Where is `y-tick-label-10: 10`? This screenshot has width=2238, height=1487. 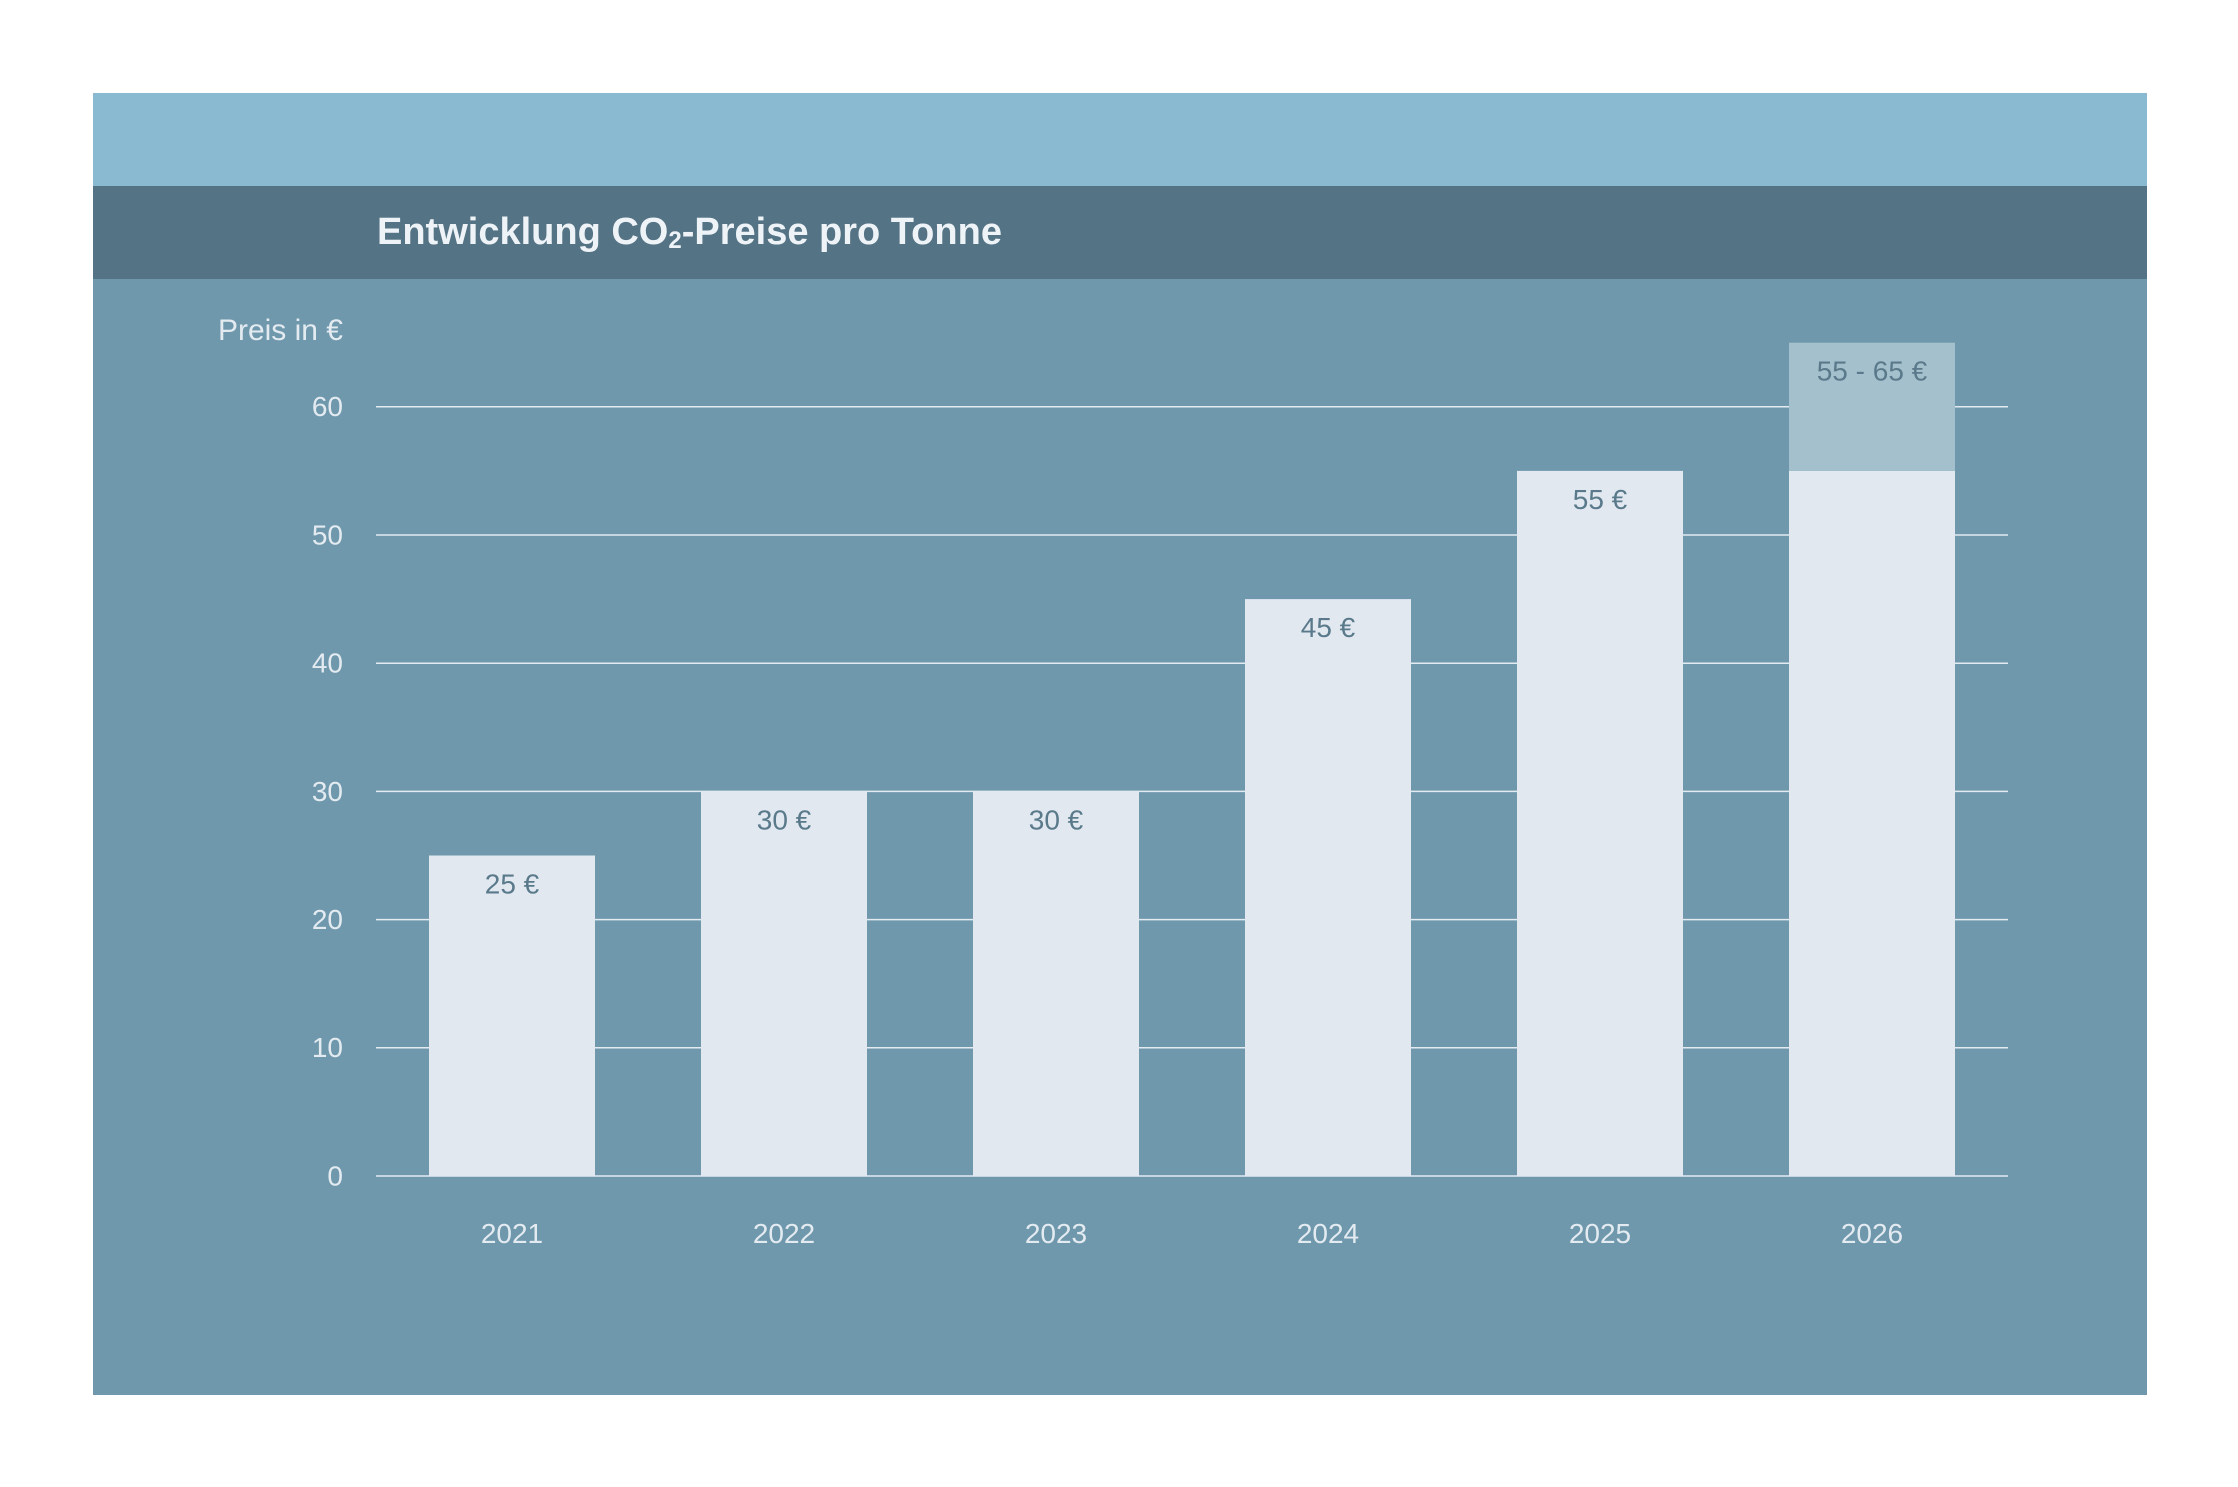 y-tick-label-10: 10 is located at coordinates (327, 1047).